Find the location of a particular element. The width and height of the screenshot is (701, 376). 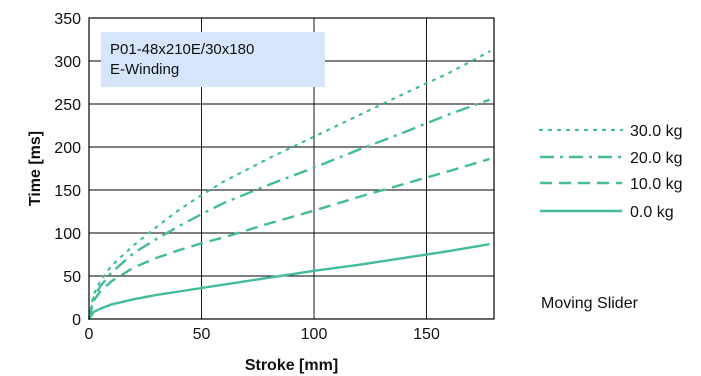

y-tick-label: 100 is located at coordinates (67, 234).